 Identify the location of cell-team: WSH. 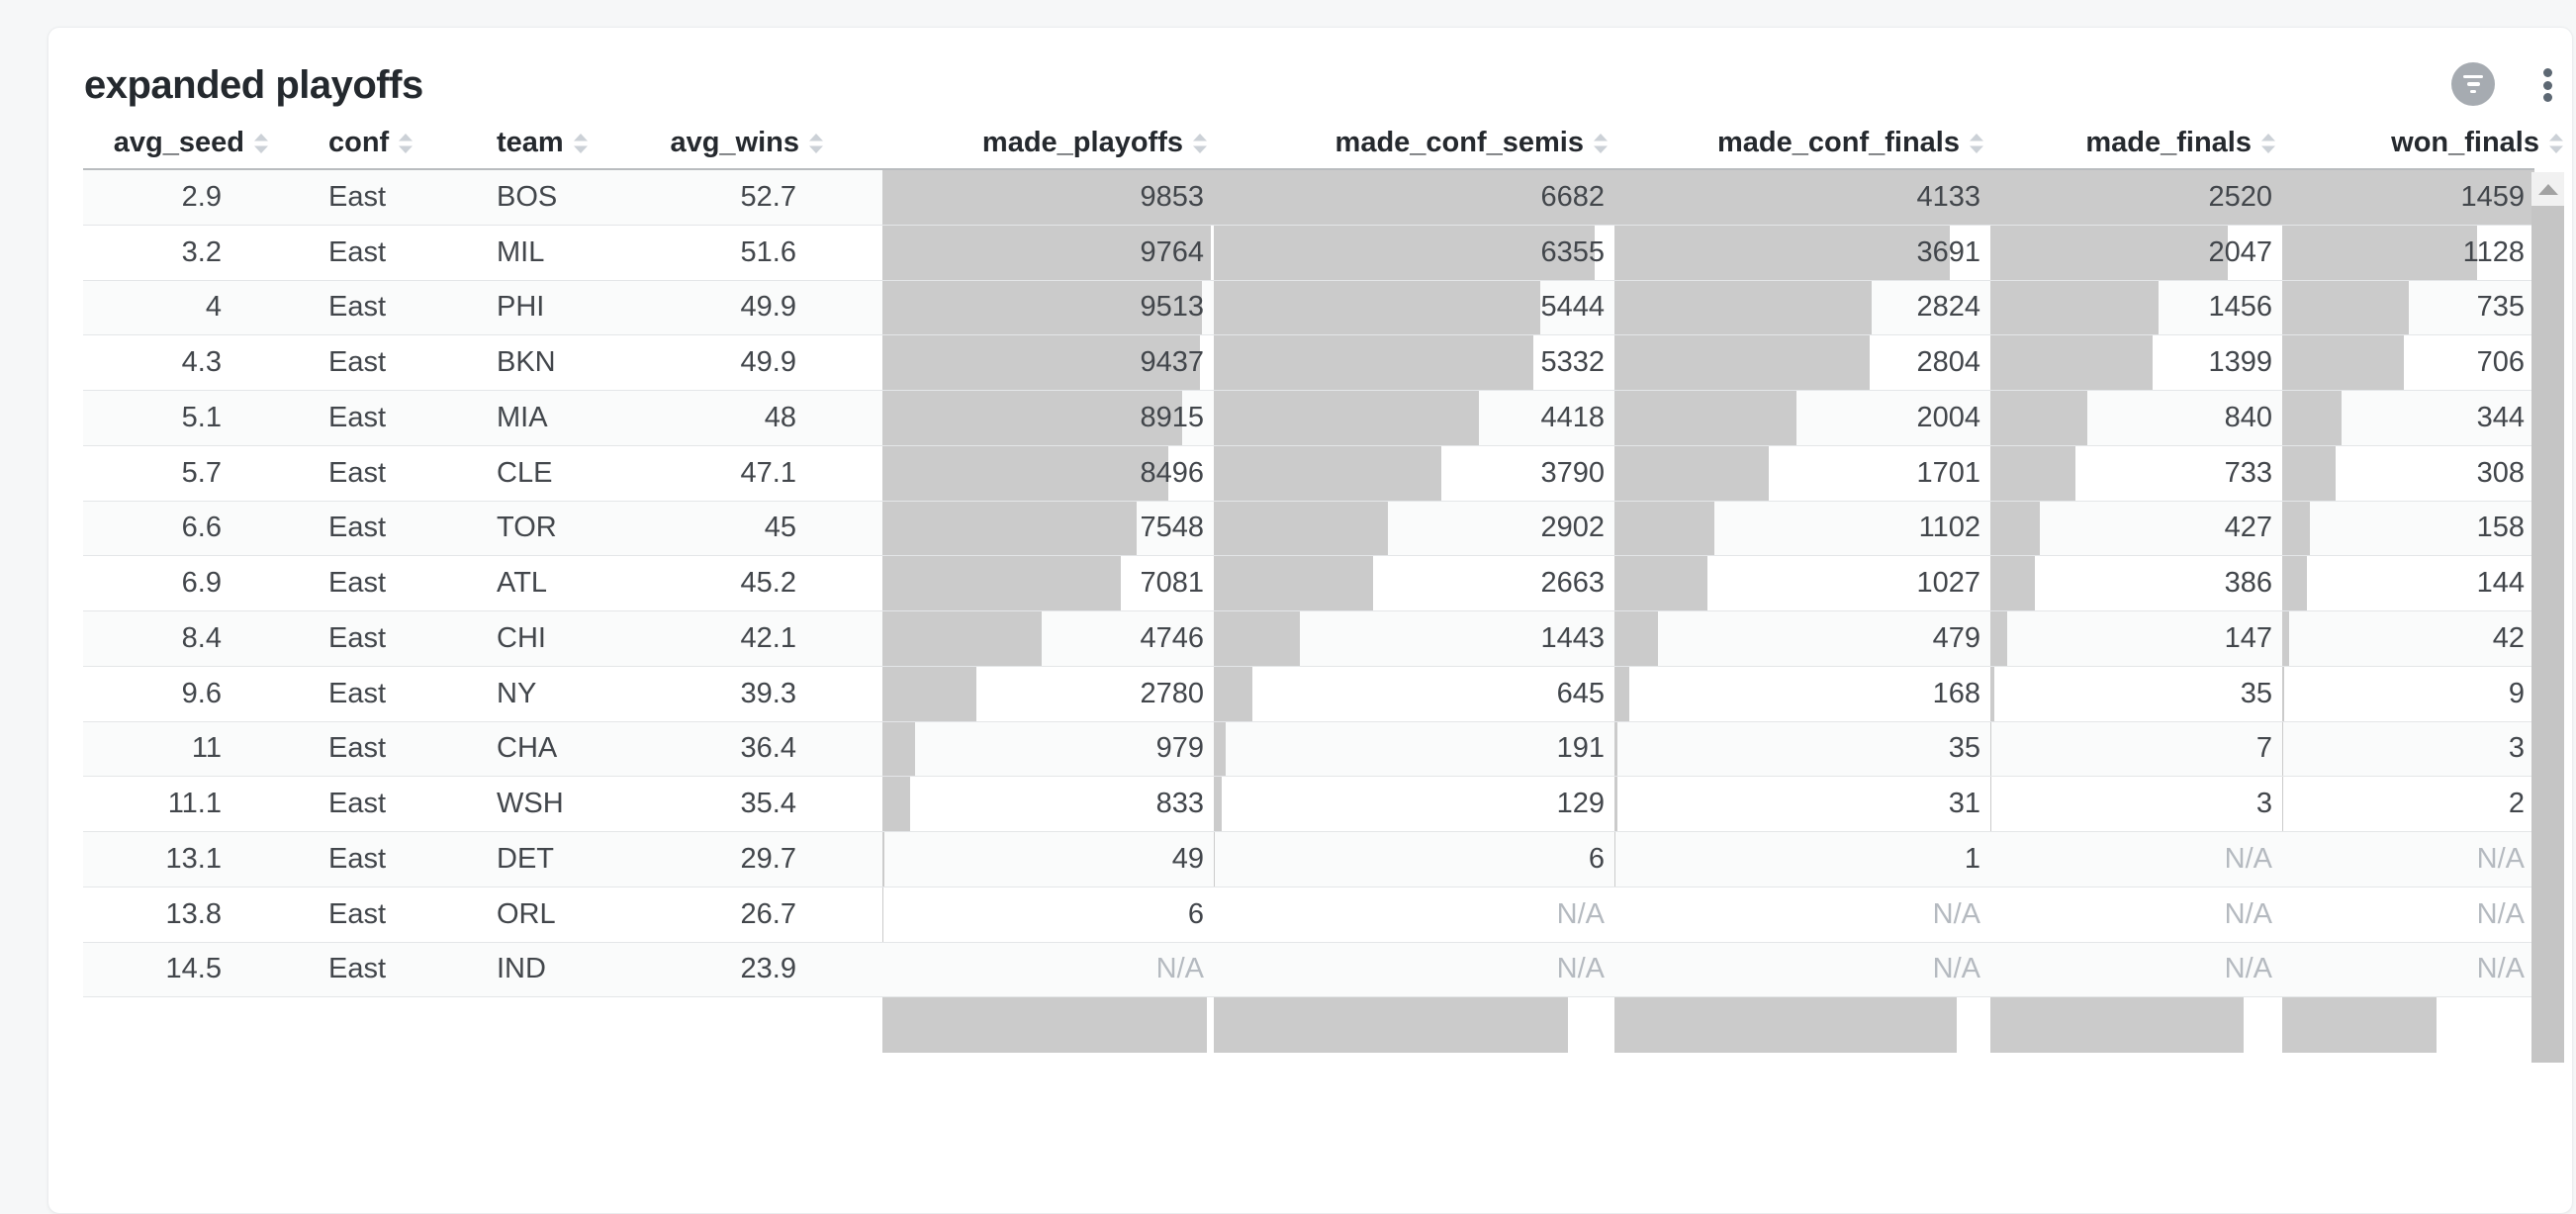
(493, 804).